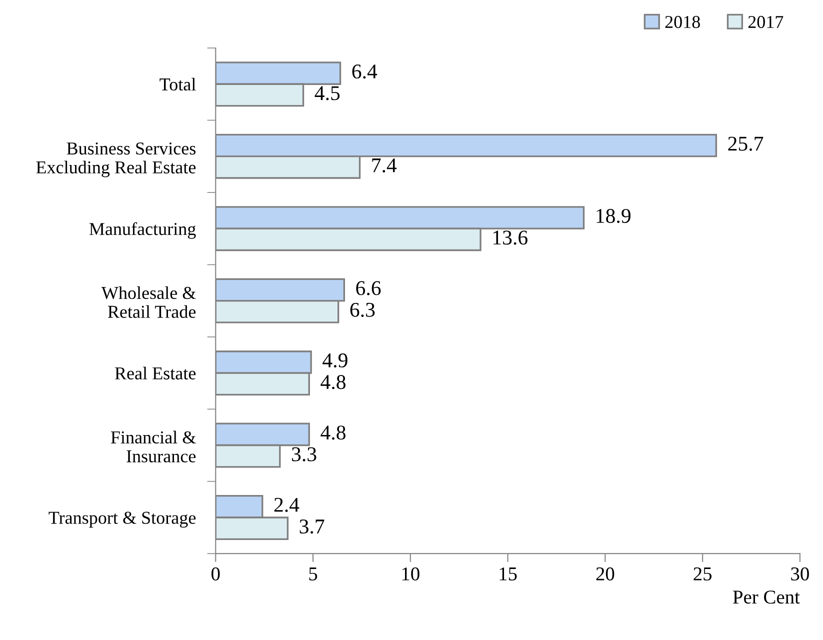 The image size is (823, 640). Describe the element at coordinates (703, 573) in the screenshot. I see `x-tick-label: 25` at that location.